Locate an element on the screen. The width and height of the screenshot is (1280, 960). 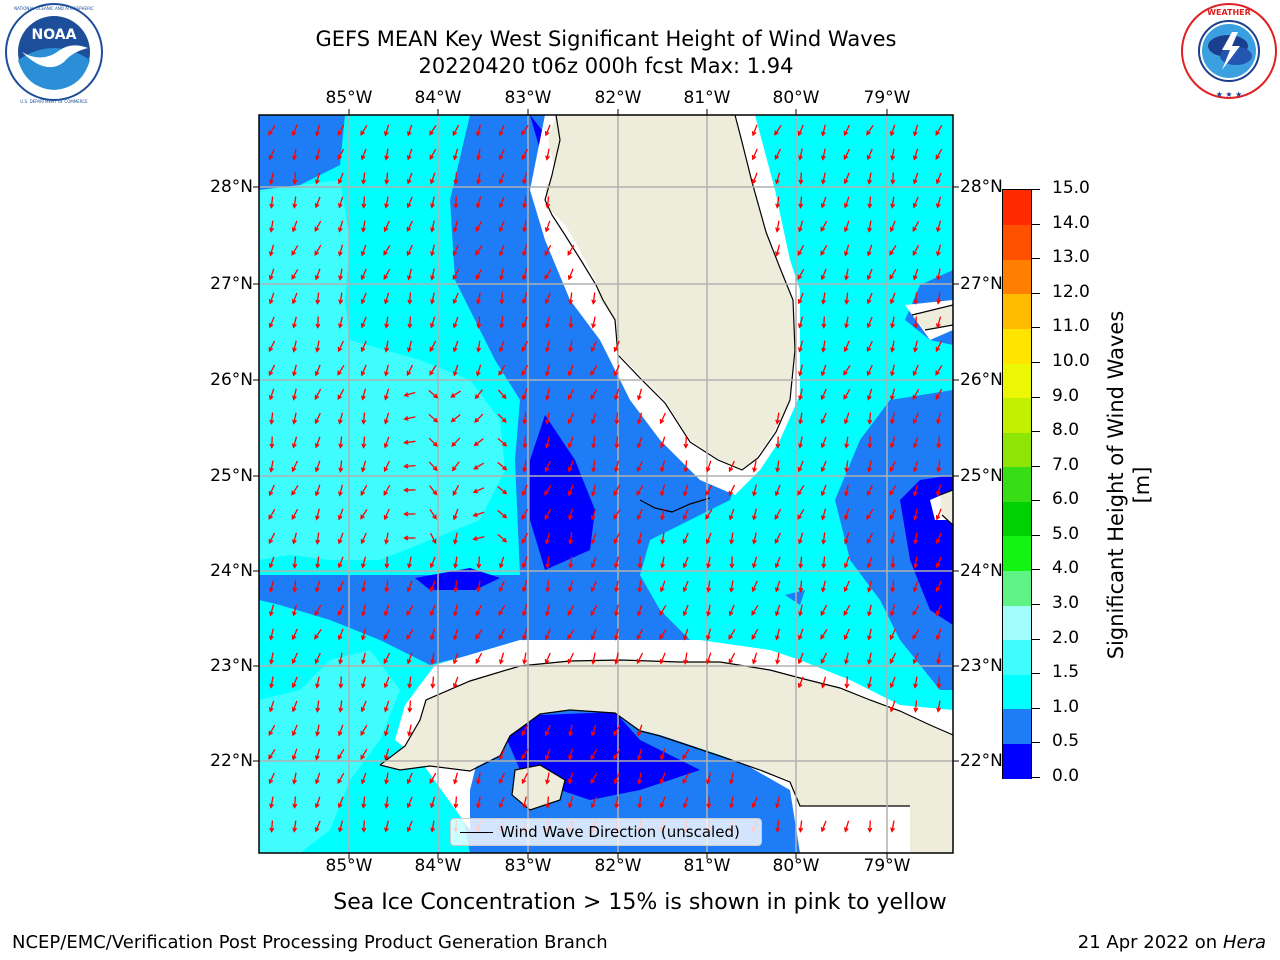
lat-label-right: 27°N is located at coordinates (981, 284).